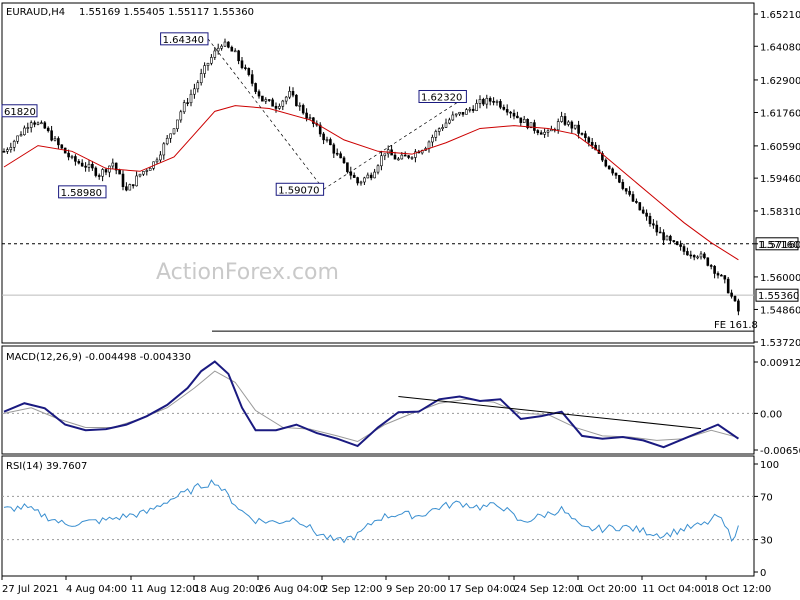  I want to click on fe-label: FE 161.8, so click(736, 325).